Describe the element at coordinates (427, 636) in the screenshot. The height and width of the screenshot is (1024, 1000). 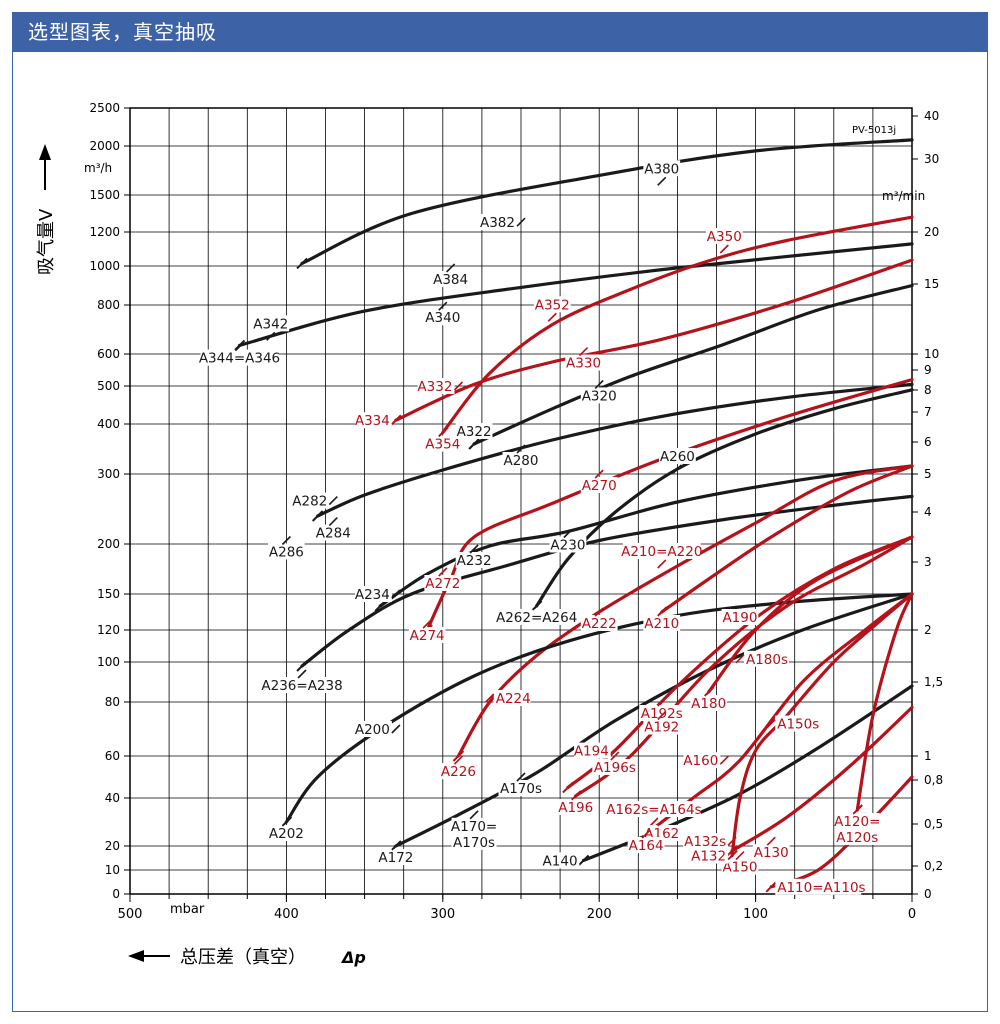
I see `curve-label: A274` at that location.